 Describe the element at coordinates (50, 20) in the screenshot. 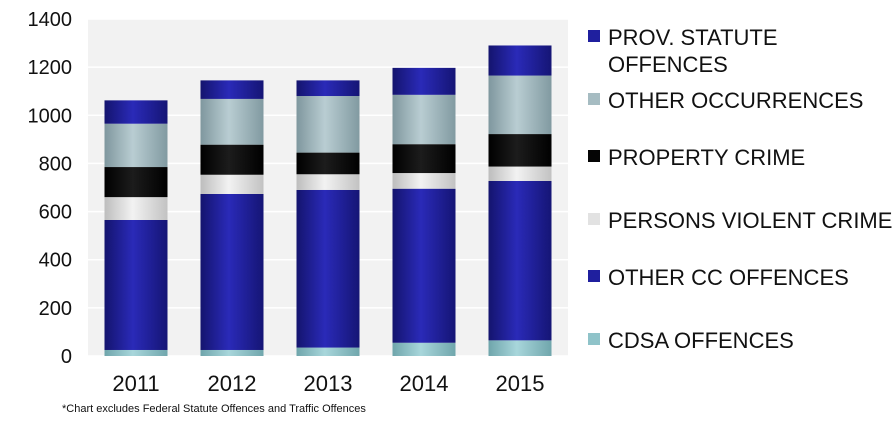

I see `y-tick-label: 1400` at that location.